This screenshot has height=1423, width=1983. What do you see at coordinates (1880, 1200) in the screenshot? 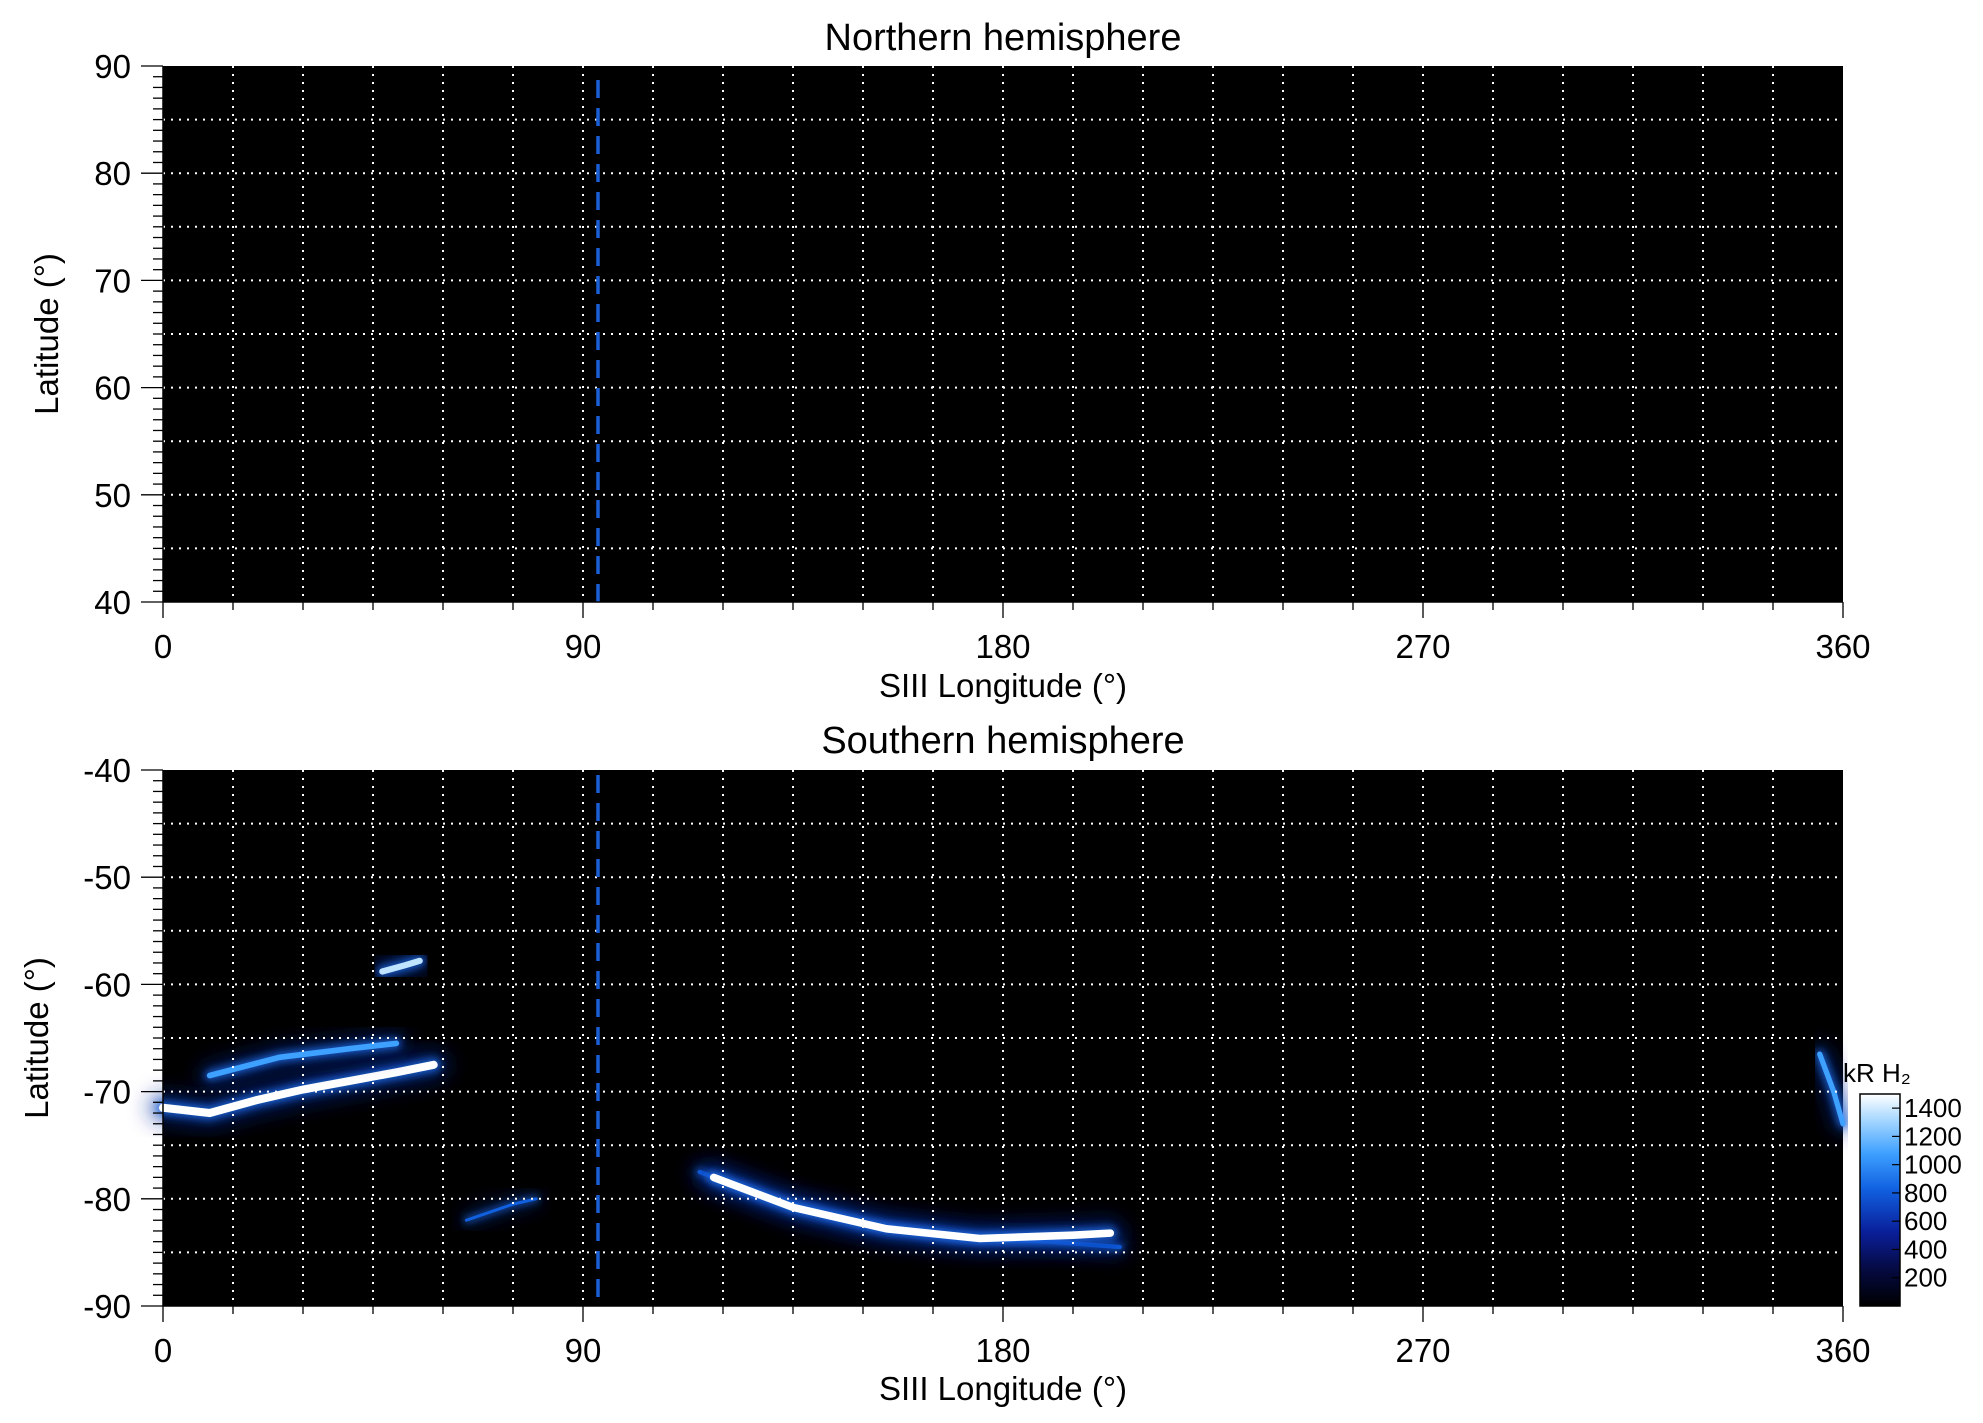
I see `colorbar-gradient` at bounding box center [1880, 1200].